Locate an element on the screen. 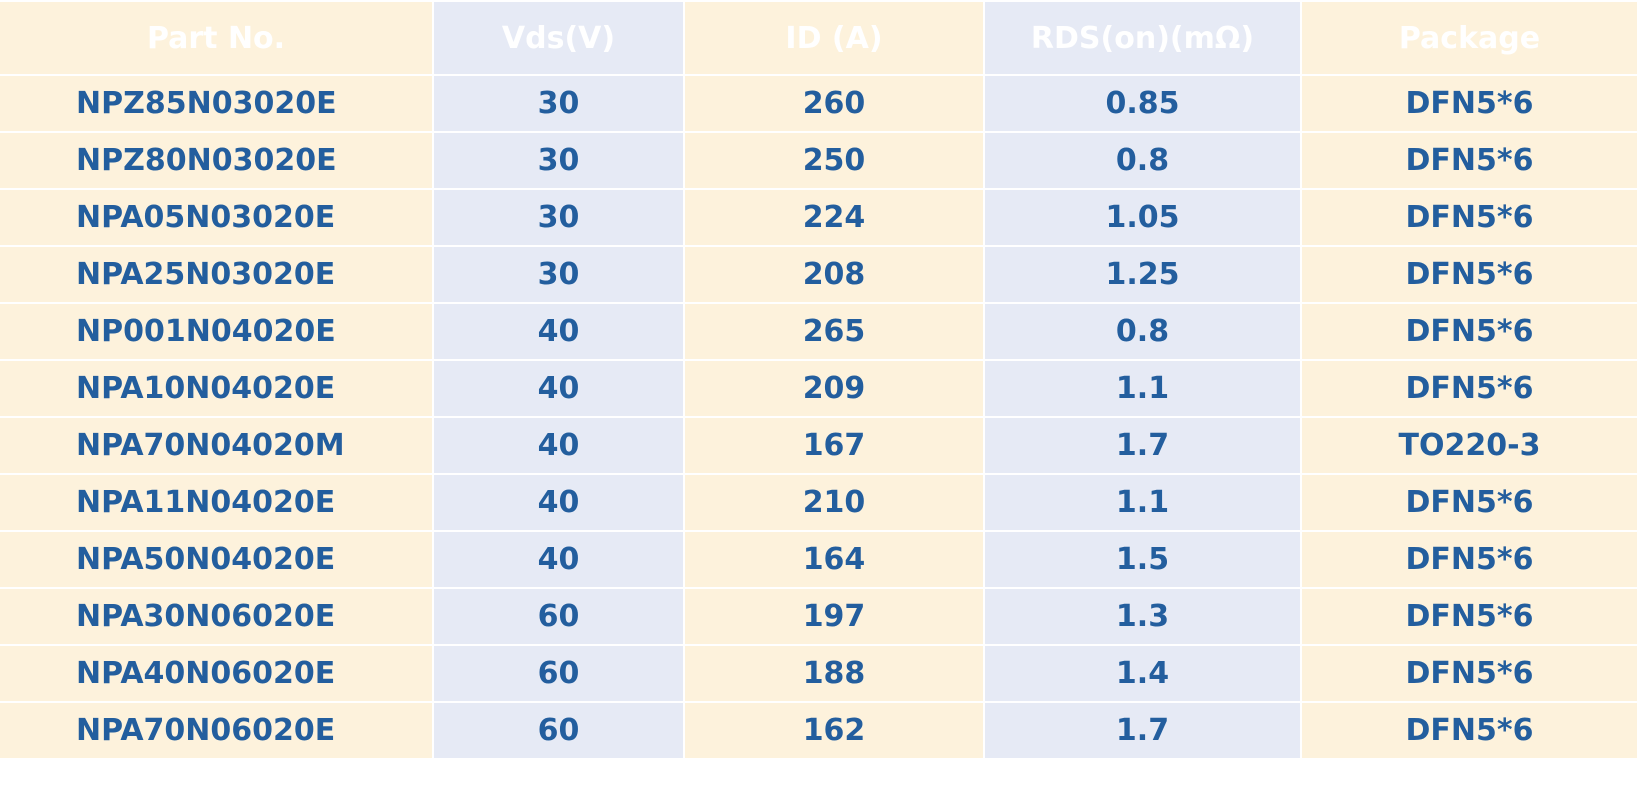 The width and height of the screenshot is (1641, 794). table-cell: 164 is located at coordinates (834, 559).